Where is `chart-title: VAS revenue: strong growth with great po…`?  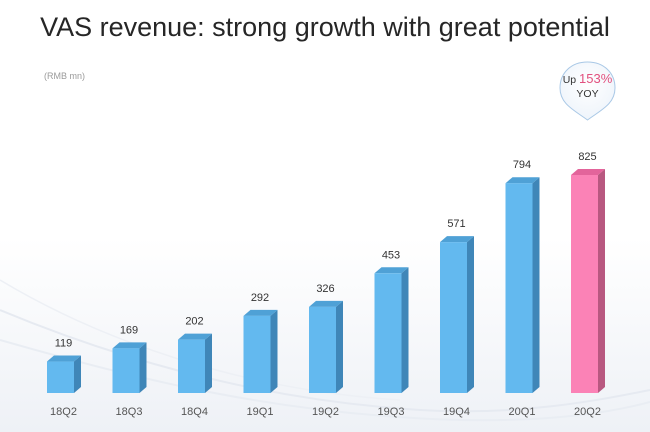
chart-title: VAS revenue: strong growth with great po… is located at coordinates (325, 27).